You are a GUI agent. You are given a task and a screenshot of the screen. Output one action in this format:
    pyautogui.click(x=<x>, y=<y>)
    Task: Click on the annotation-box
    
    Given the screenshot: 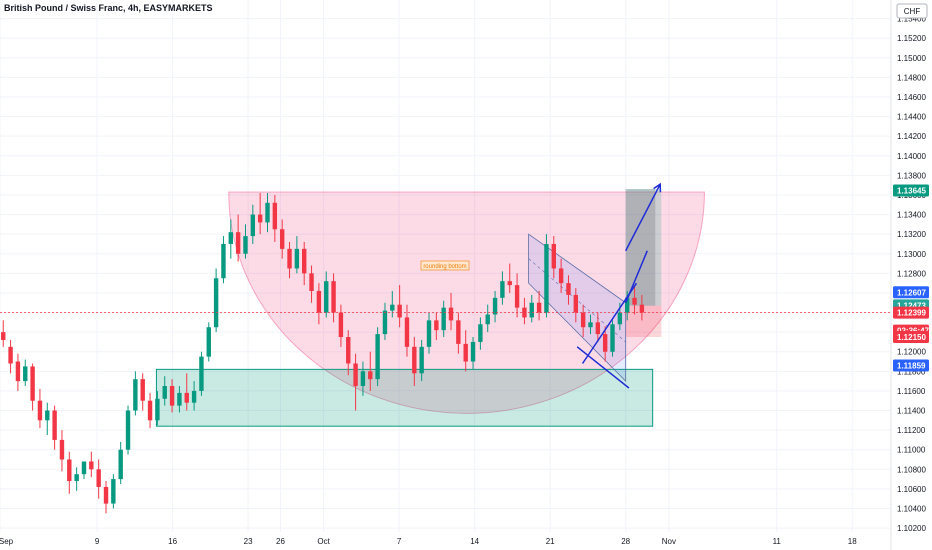 What is the action you would take?
    pyautogui.click(x=445, y=265)
    